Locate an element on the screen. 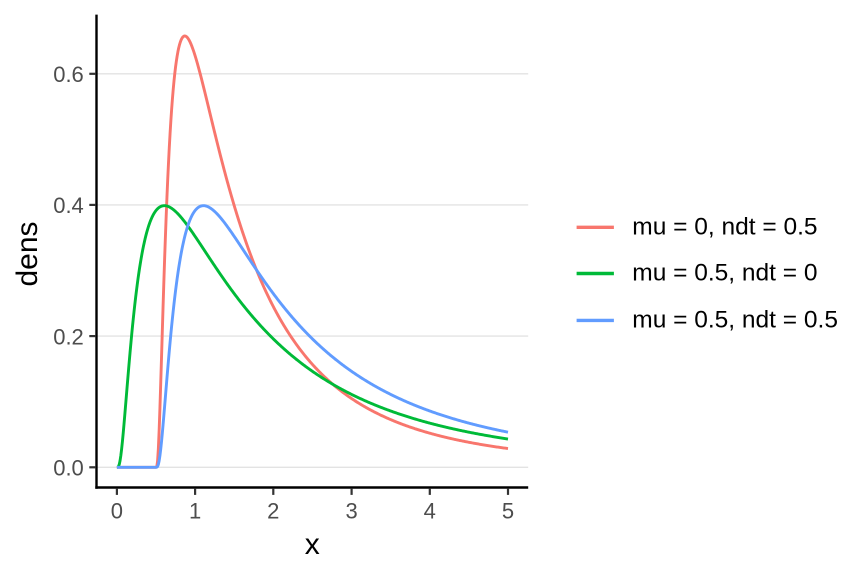  svg-text: 0.2 is located at coordinates (68, 336).